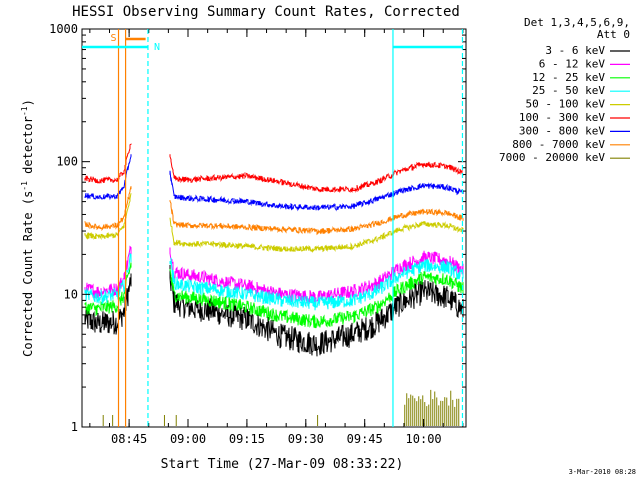 This screenshot has height=480, width=640. I want to click on legend-label: 50 - 100 keV, so click(566, 104).